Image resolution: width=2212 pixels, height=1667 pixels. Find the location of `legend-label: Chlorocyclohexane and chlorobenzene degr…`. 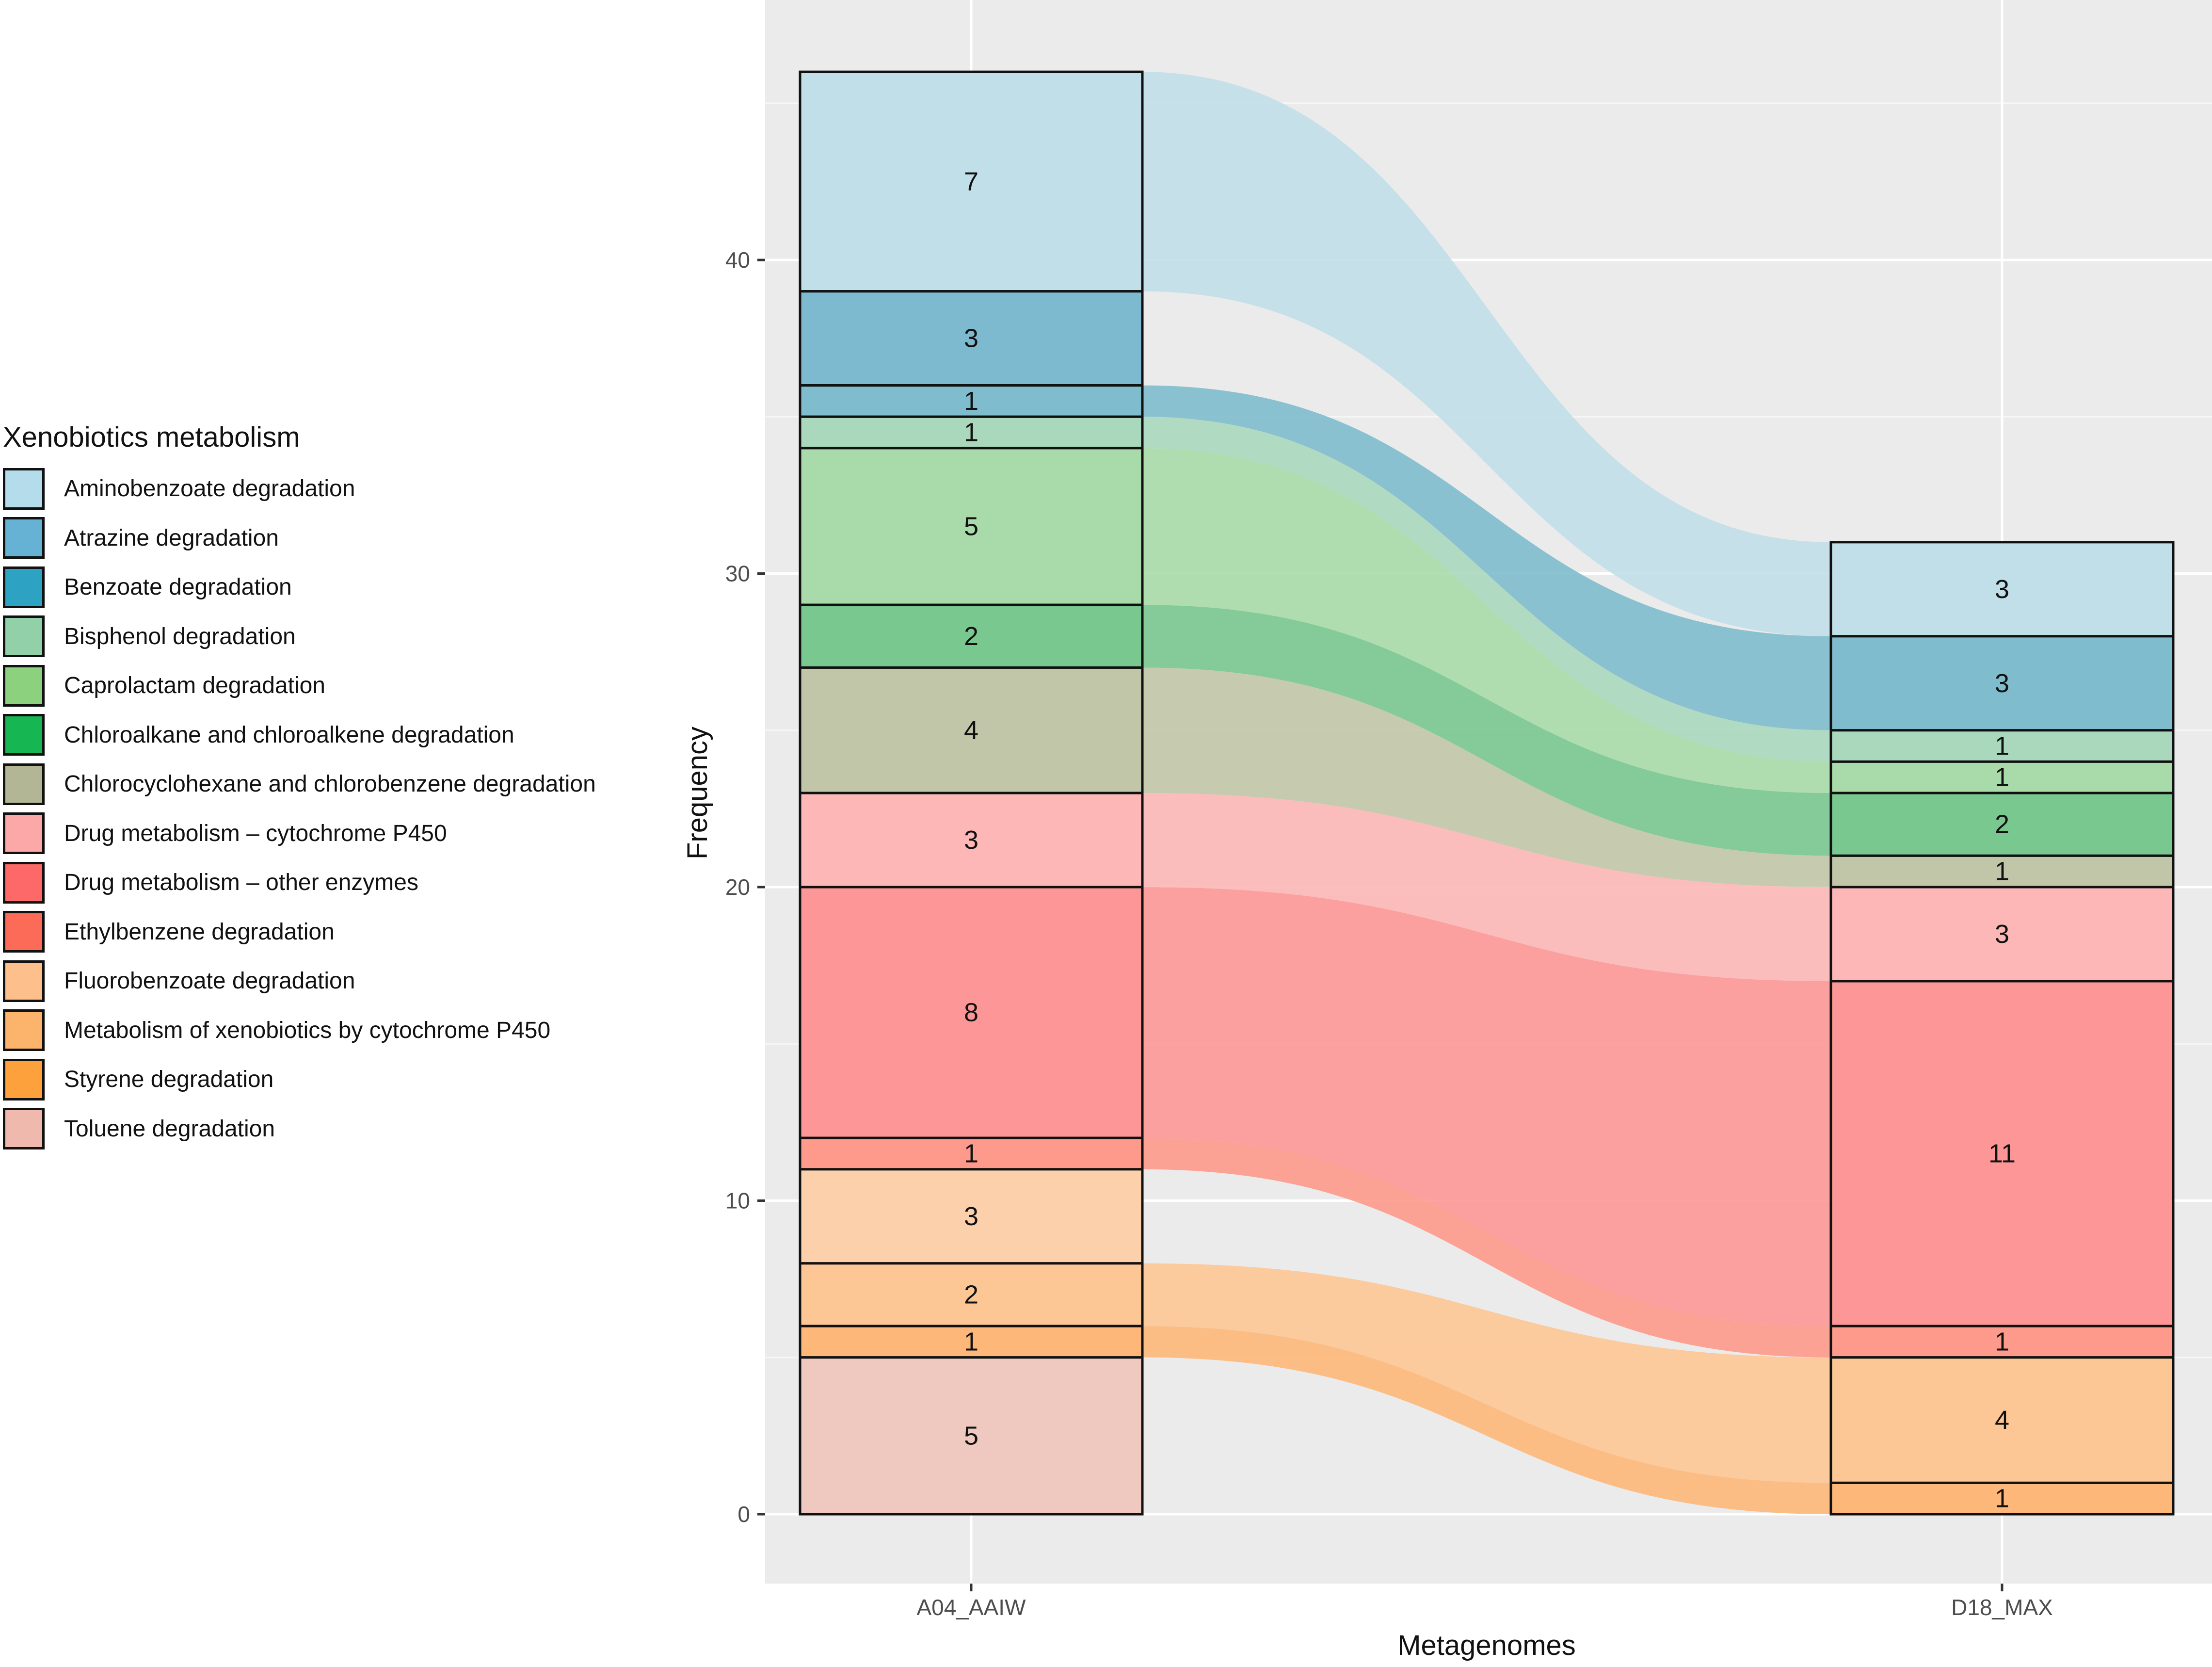

legend-label: Chlorocyclohexane and chlorobenzene degr… is located at coordinates (330, 784).